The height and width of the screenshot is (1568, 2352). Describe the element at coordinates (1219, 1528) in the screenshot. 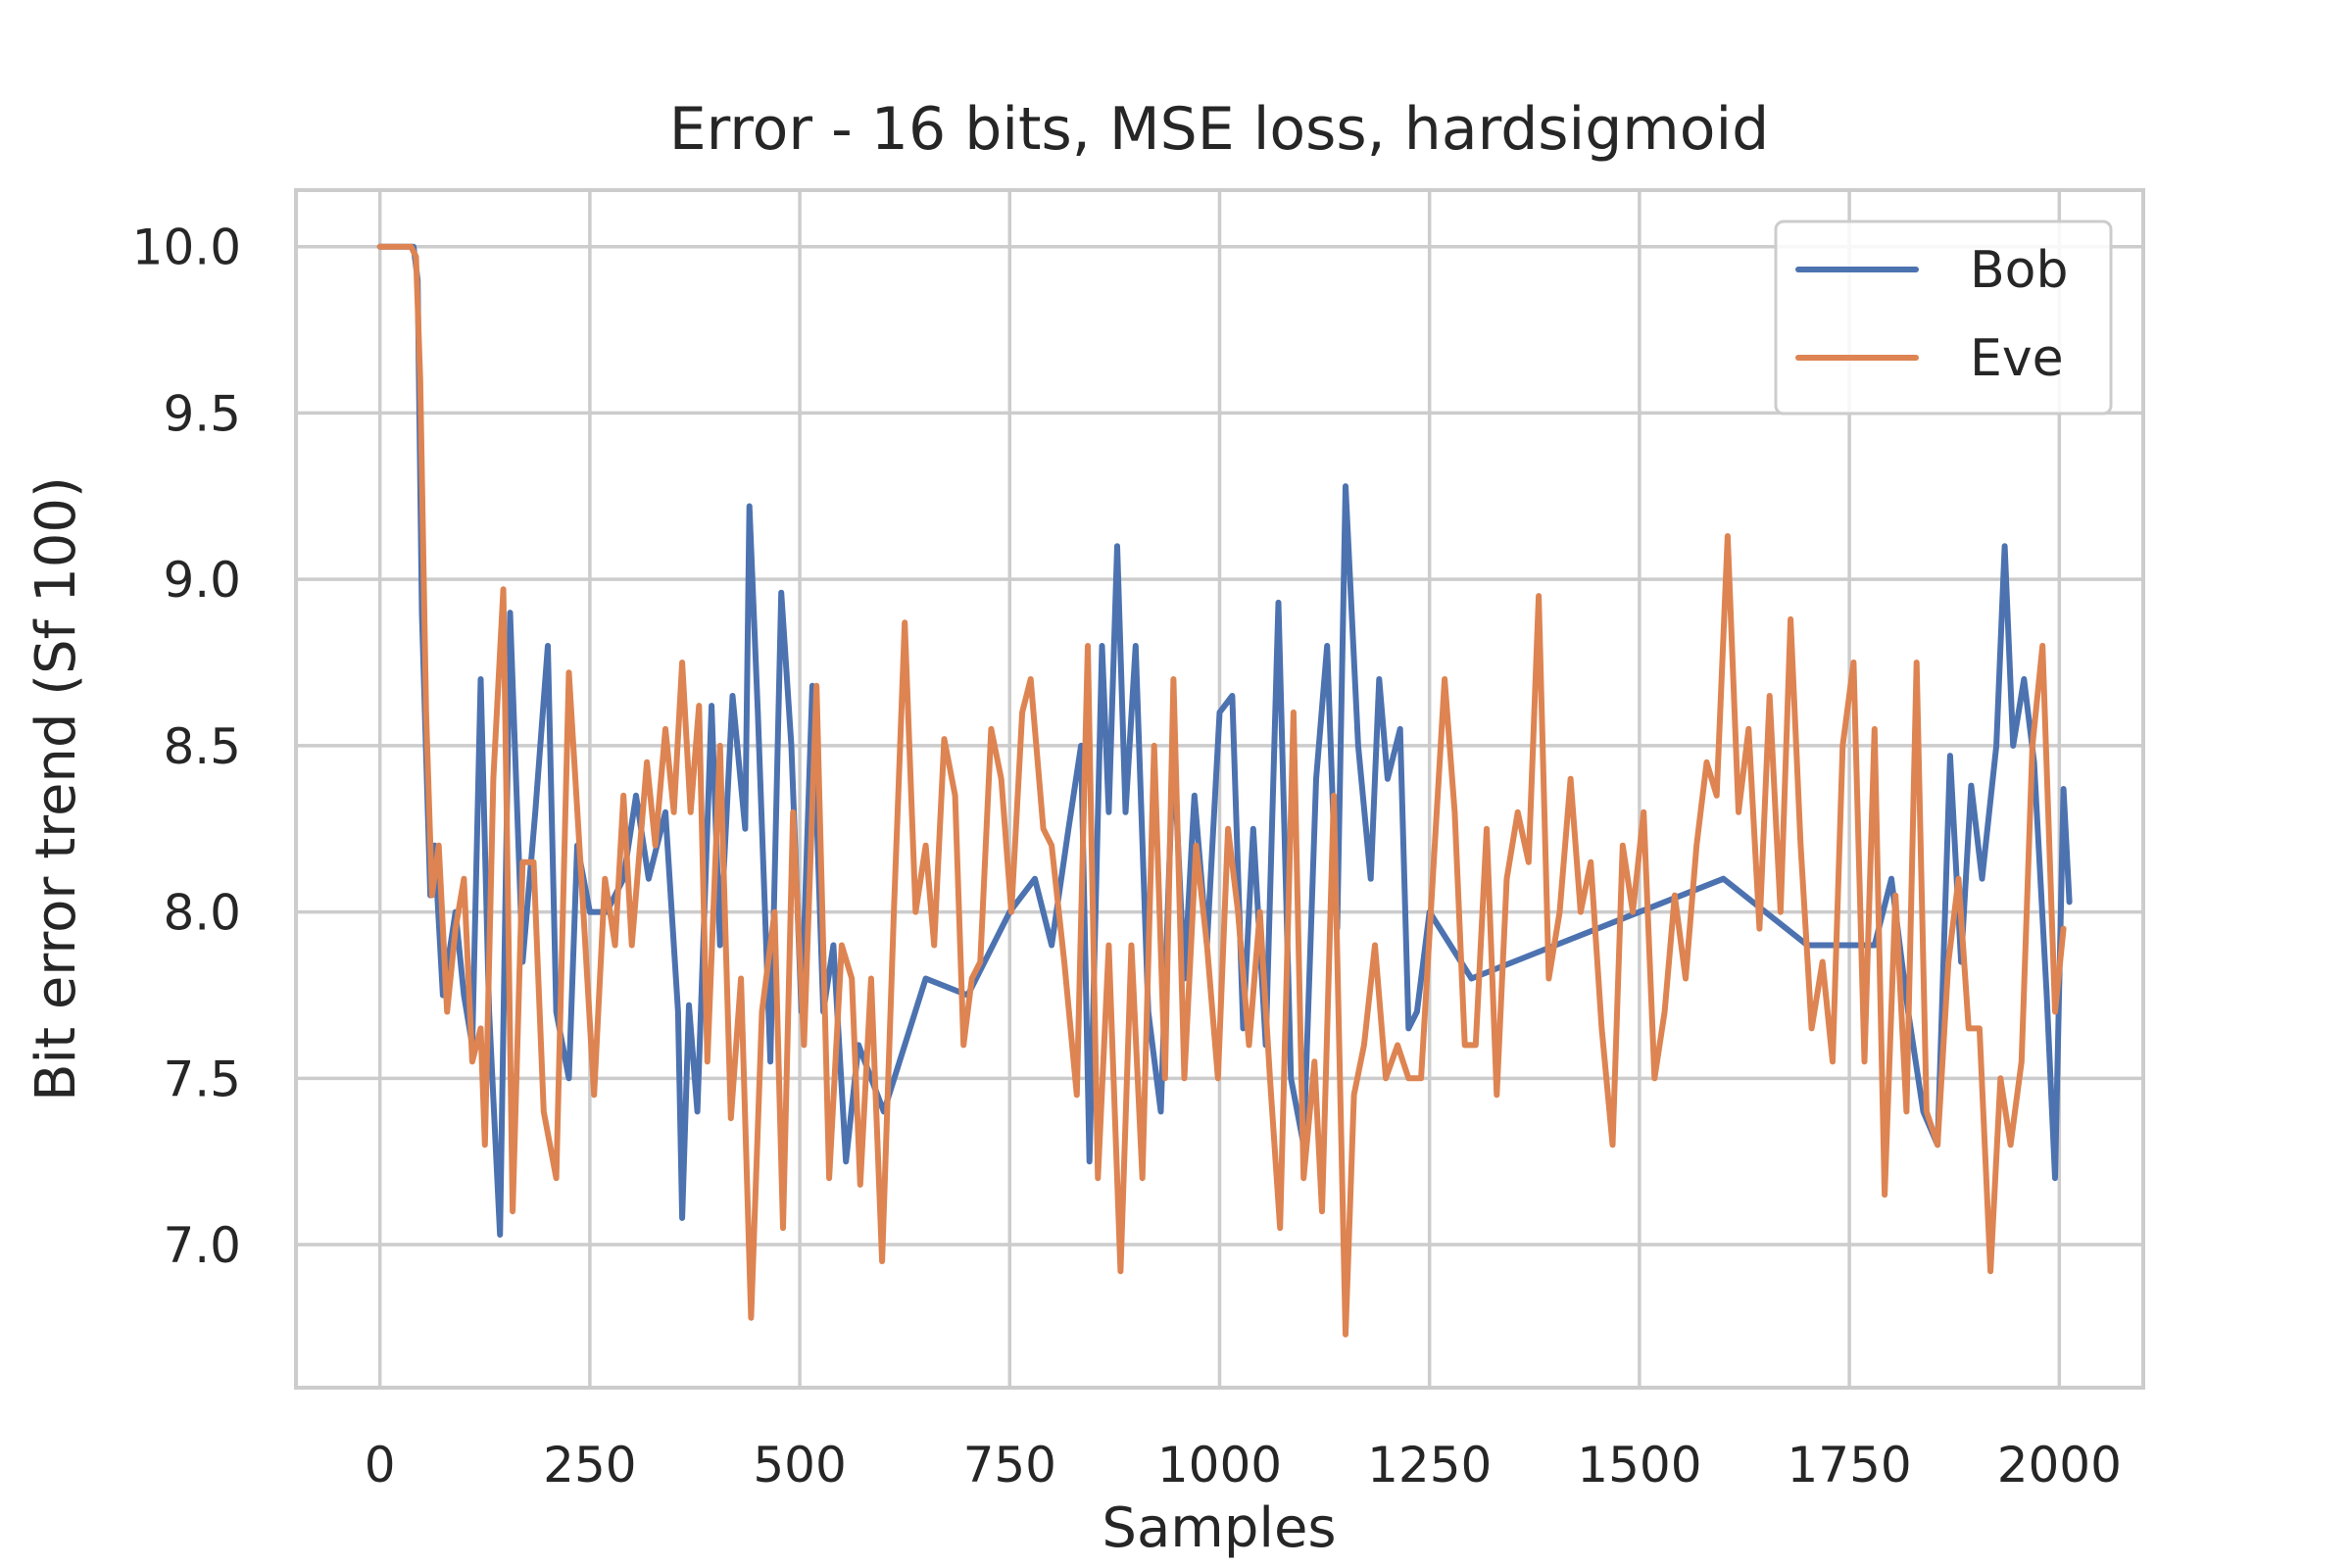

I see `x-axis-label: Samples` at that location.